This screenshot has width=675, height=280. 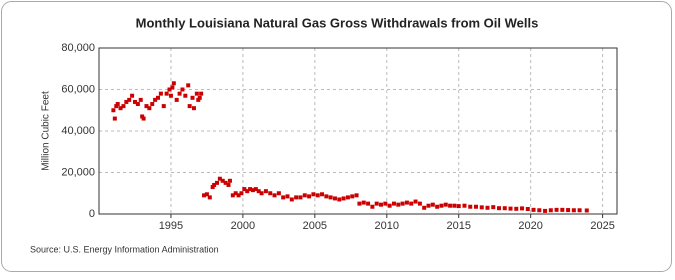 I want to click on x-tick-label: 2020, so click(x=530, y=226).